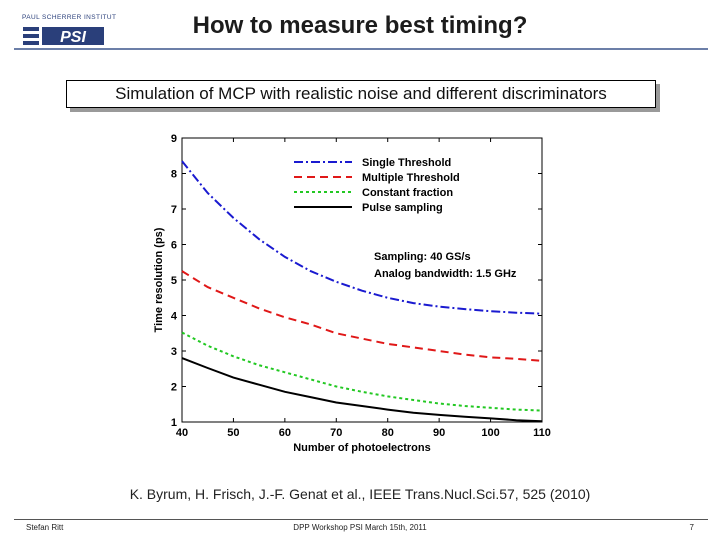 This screenshot has height=540, width=720. I want to click on y-tick-label: 6, so click(174, 246).